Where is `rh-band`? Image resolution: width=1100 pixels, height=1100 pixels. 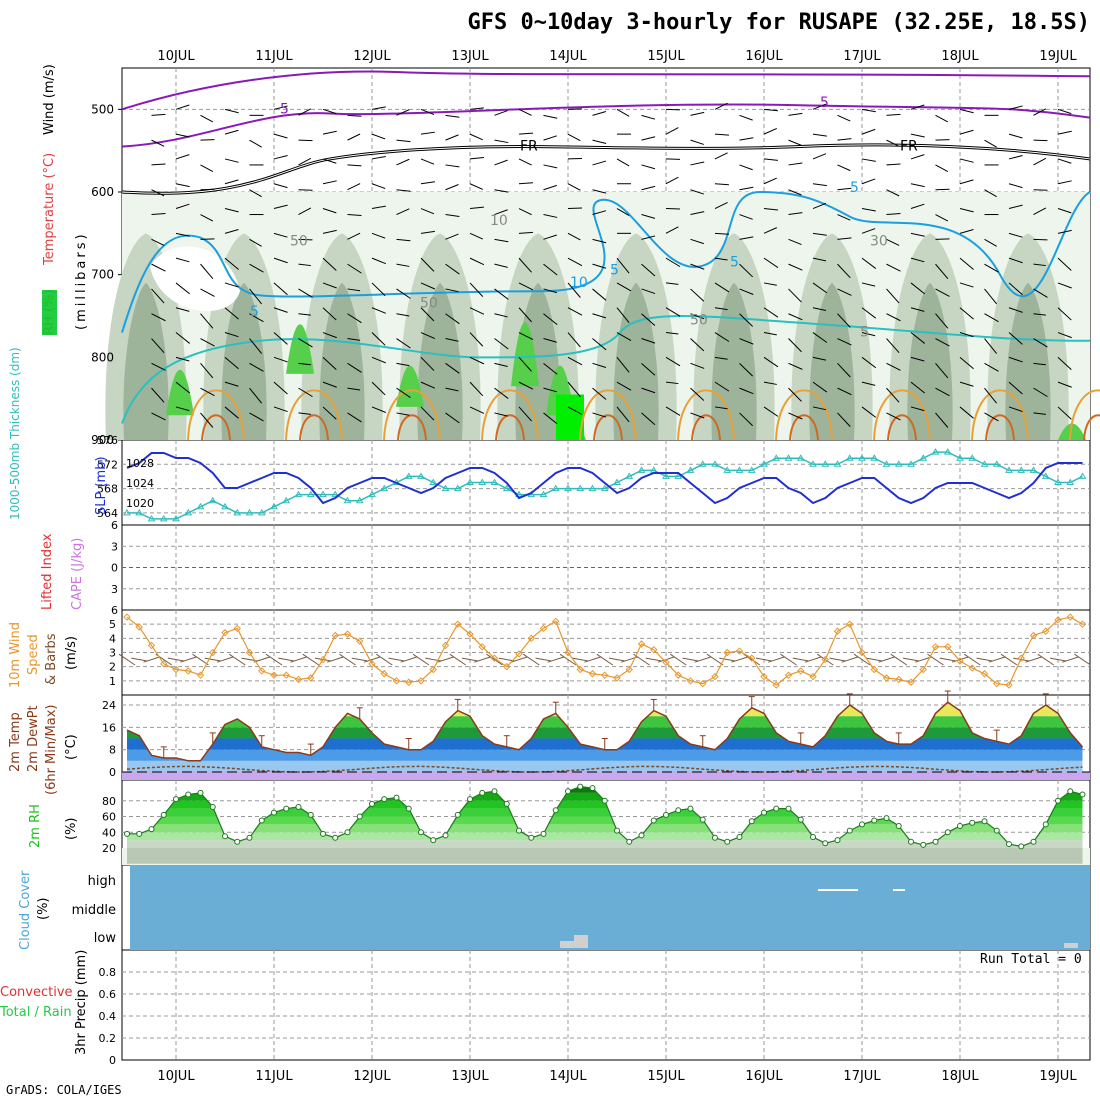 rh-band is located at coordinates (605, 804).